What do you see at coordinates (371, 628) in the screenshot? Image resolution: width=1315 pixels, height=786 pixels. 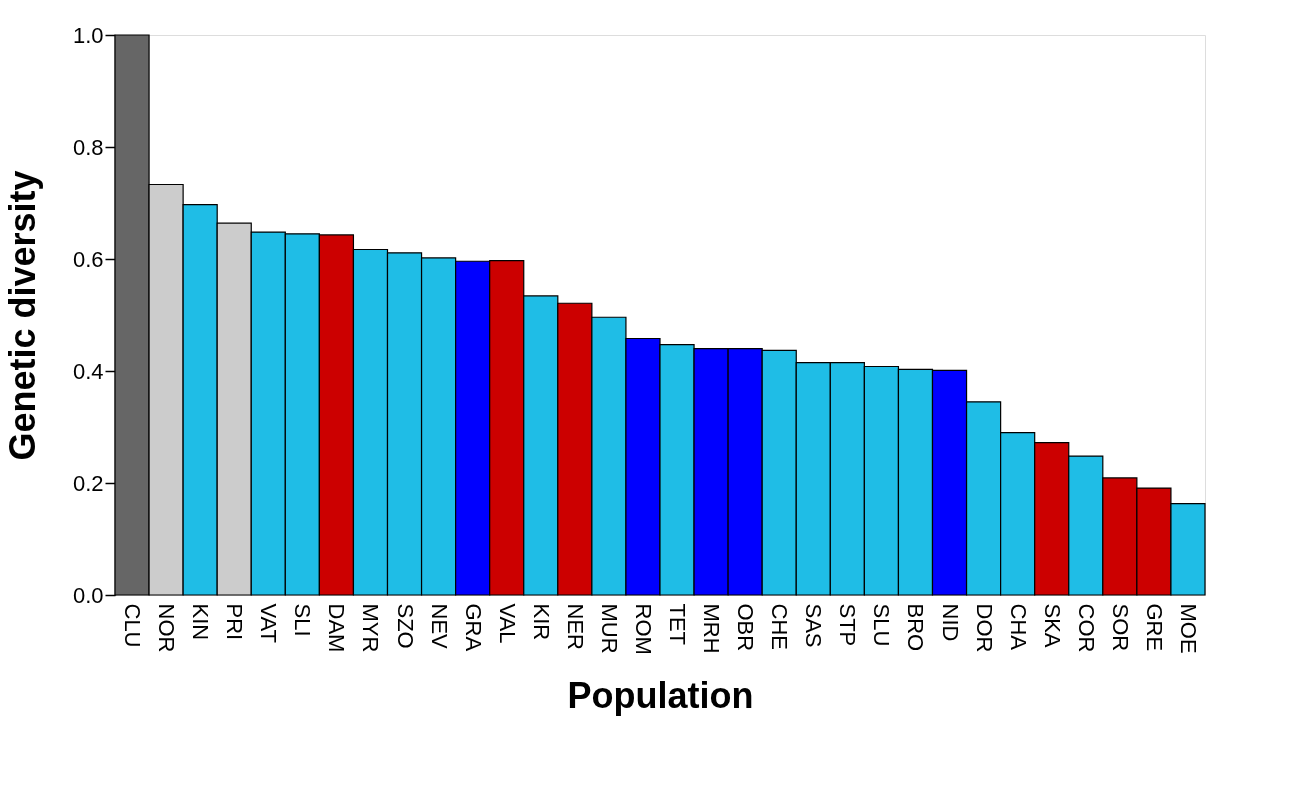 I see `x-tick-label: MYR` at bounding box center [371, 628].